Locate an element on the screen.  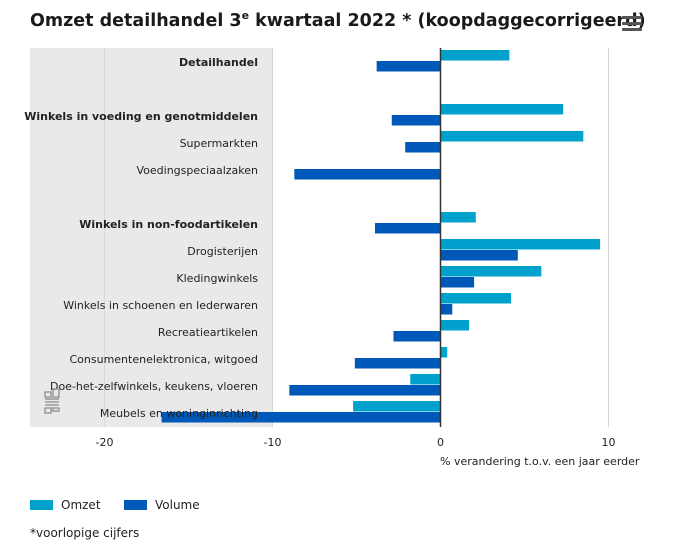
category-label: Detailhandel is located at coordinates (218, 62).